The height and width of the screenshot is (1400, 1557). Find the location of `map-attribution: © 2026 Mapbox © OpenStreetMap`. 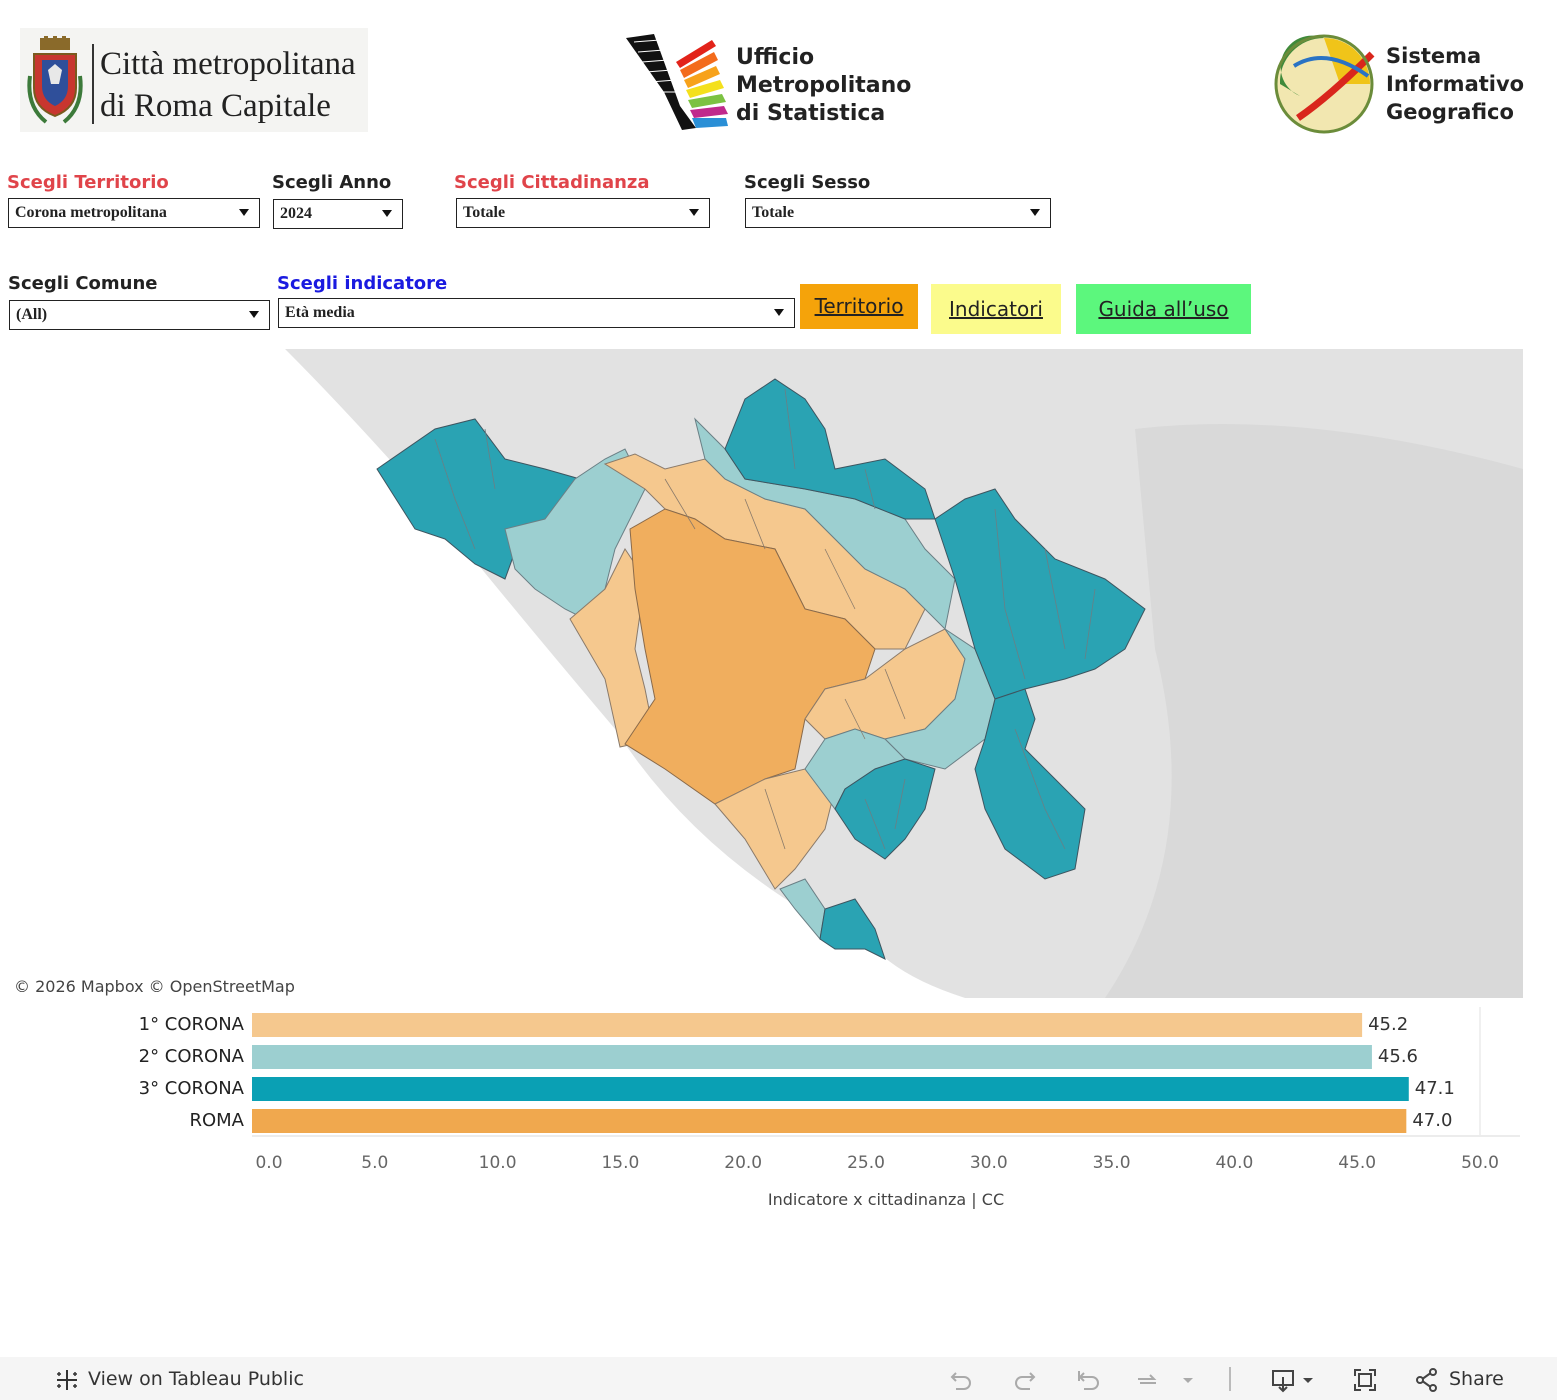

map-attribution: © 2026 Mapbox © OpenStreetMap is located at coordinates (154, 986).